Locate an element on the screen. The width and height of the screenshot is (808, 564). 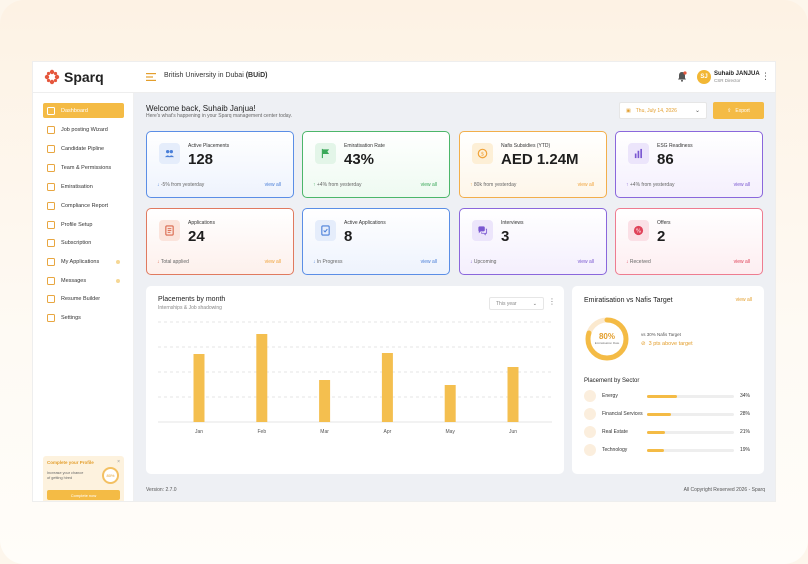
card-label: Active Applications is located at coordinates (365, 223).